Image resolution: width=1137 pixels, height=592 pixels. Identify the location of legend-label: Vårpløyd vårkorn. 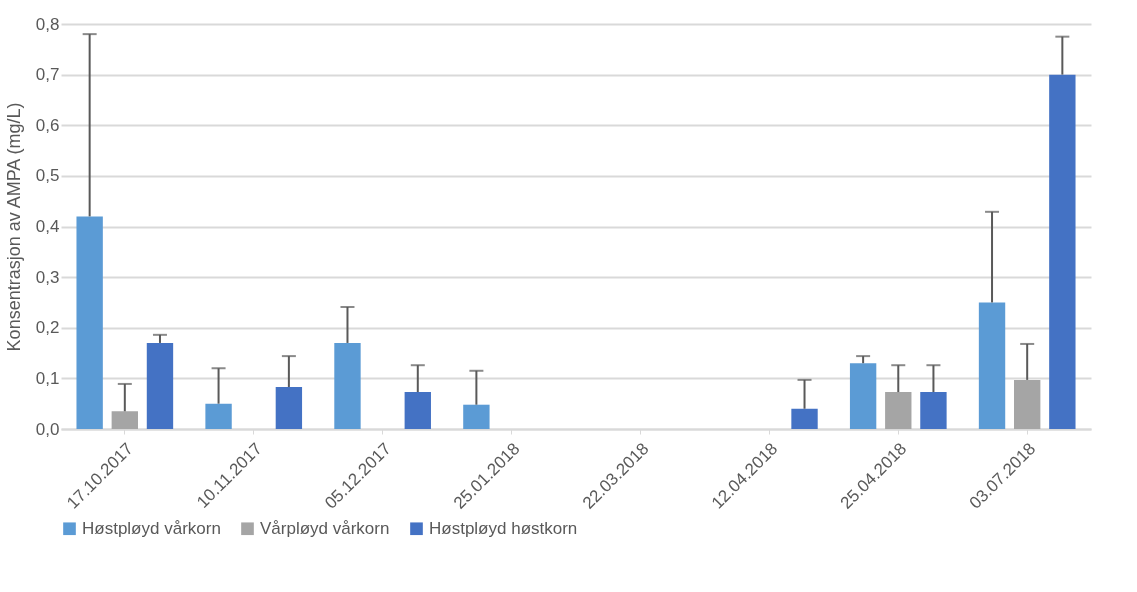
(325, 528).